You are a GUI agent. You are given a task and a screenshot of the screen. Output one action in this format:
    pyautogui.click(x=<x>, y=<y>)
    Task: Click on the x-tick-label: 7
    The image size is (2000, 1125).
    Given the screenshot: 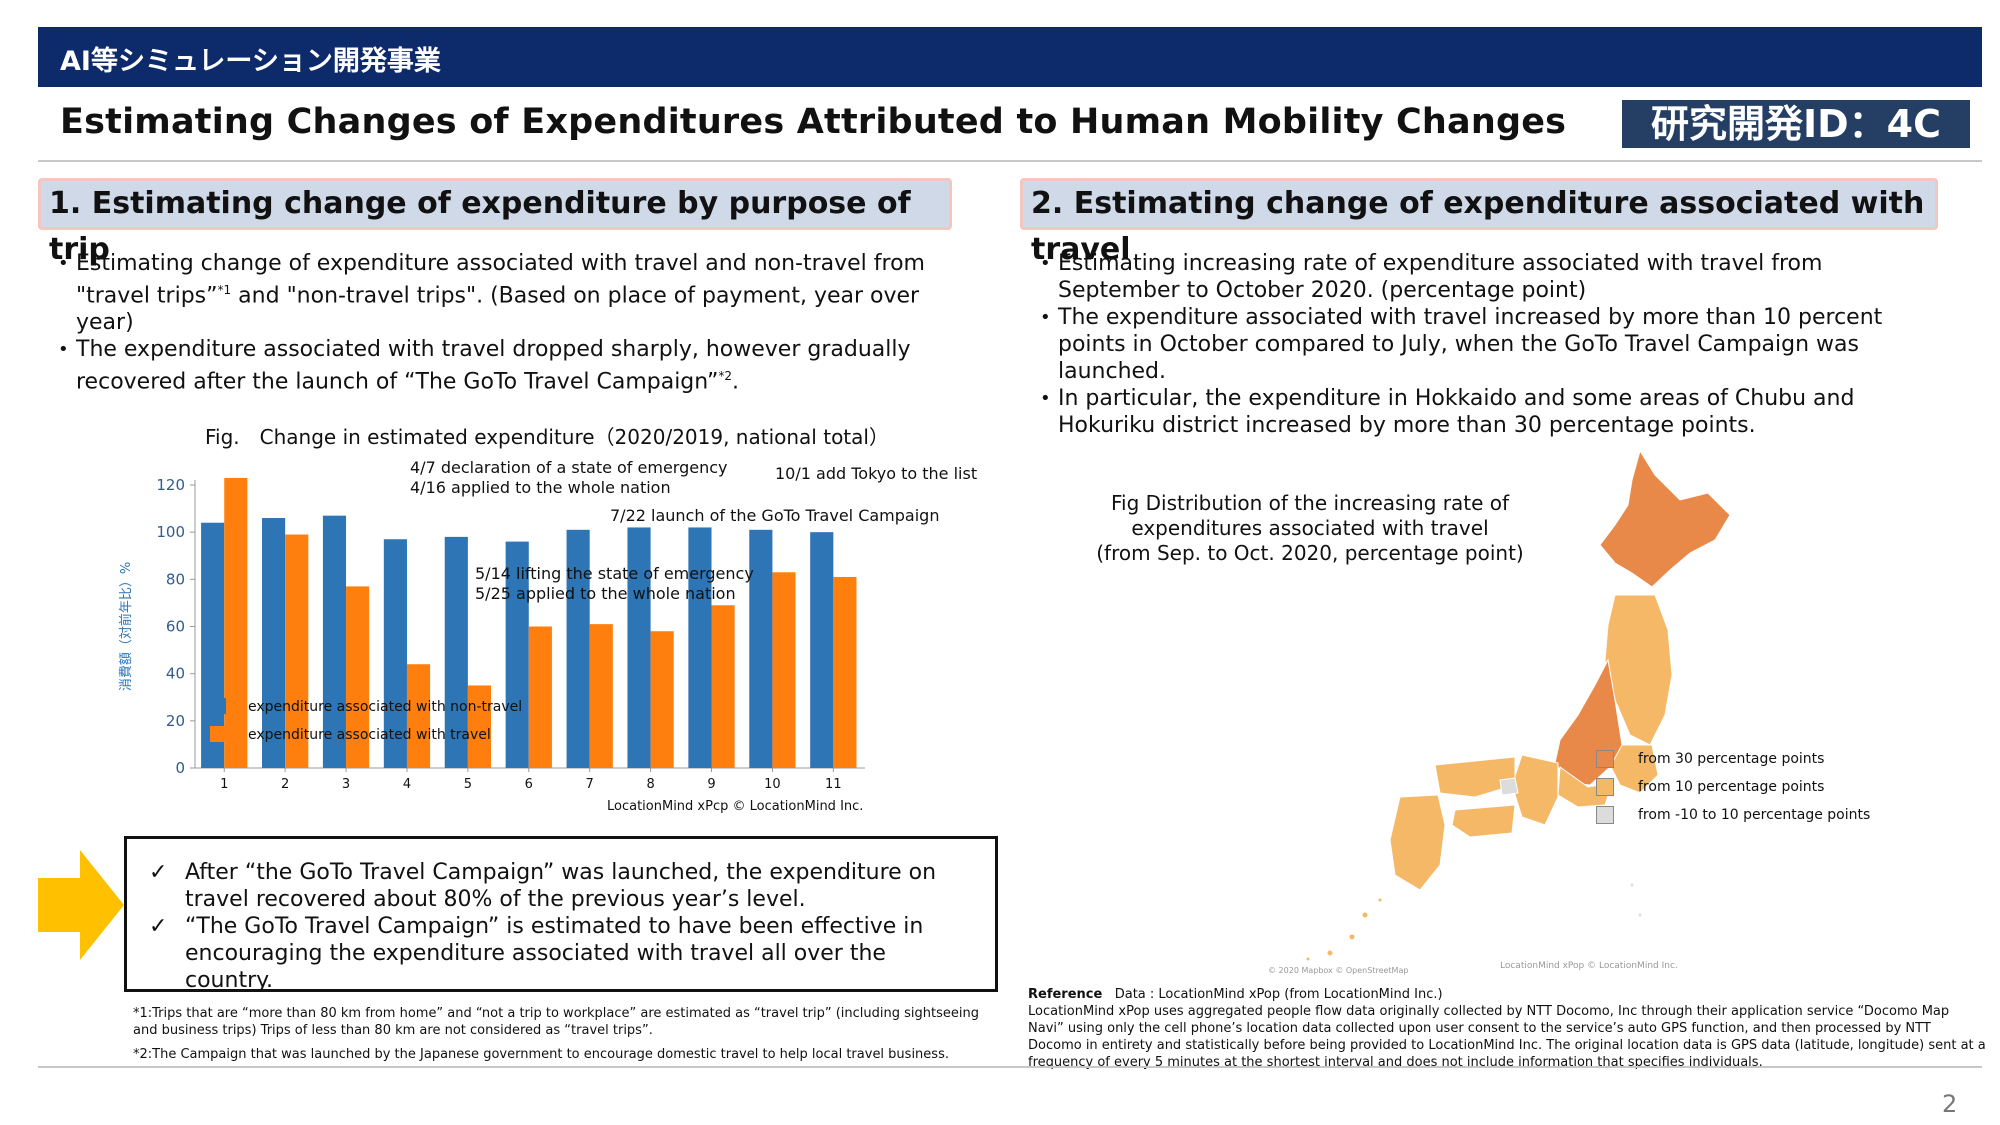 What is the action you would take?
    pyautogui.click(x=590, y=784)
    